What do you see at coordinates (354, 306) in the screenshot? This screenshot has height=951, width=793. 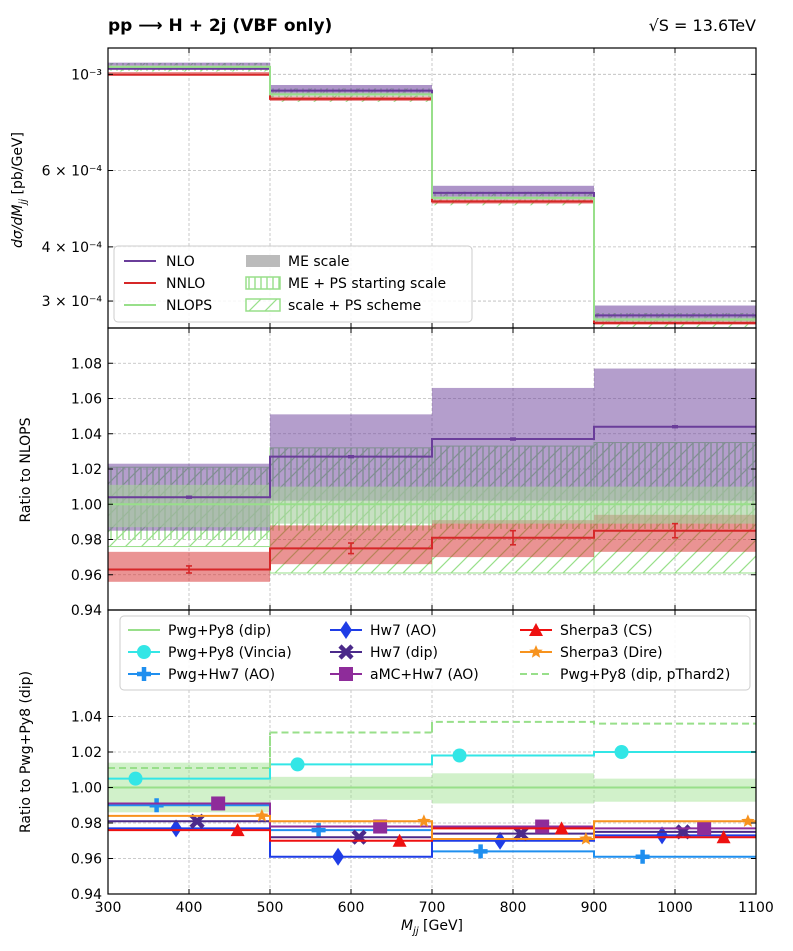 I see `legend-label: scale + PS scheme` at bounding box center [354, 306].